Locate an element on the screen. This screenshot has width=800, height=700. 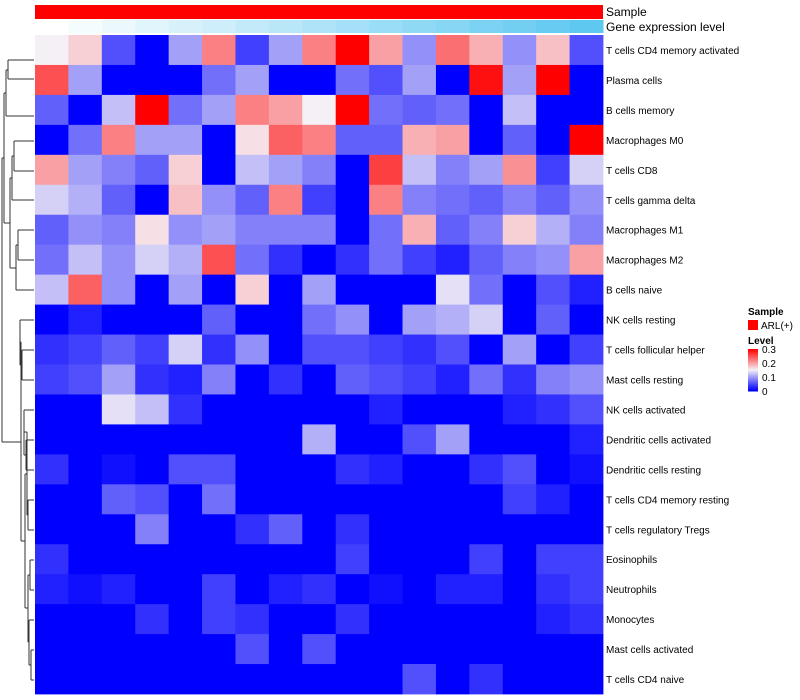
row-label: Eosinophils is located at coordinates (631, 560).